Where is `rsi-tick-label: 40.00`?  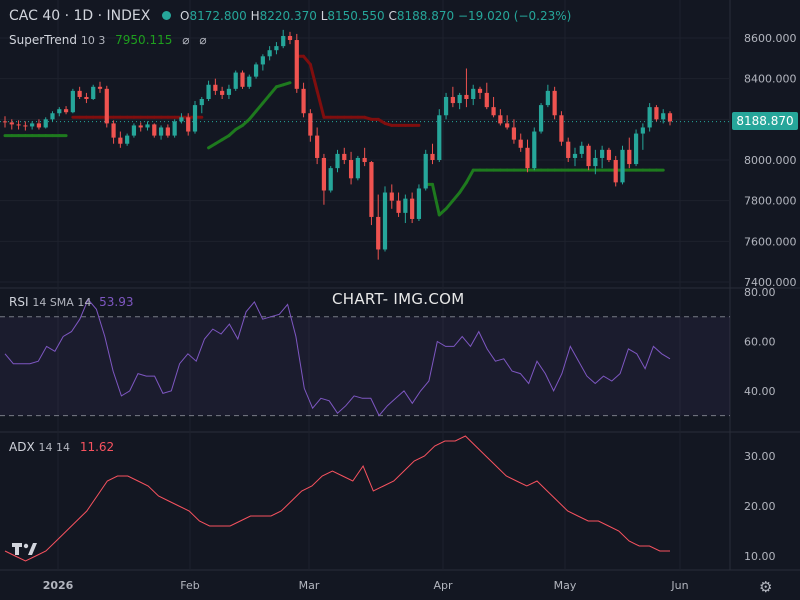
rsi-tick-label: 40.00 is located at coordinates (760, 391).